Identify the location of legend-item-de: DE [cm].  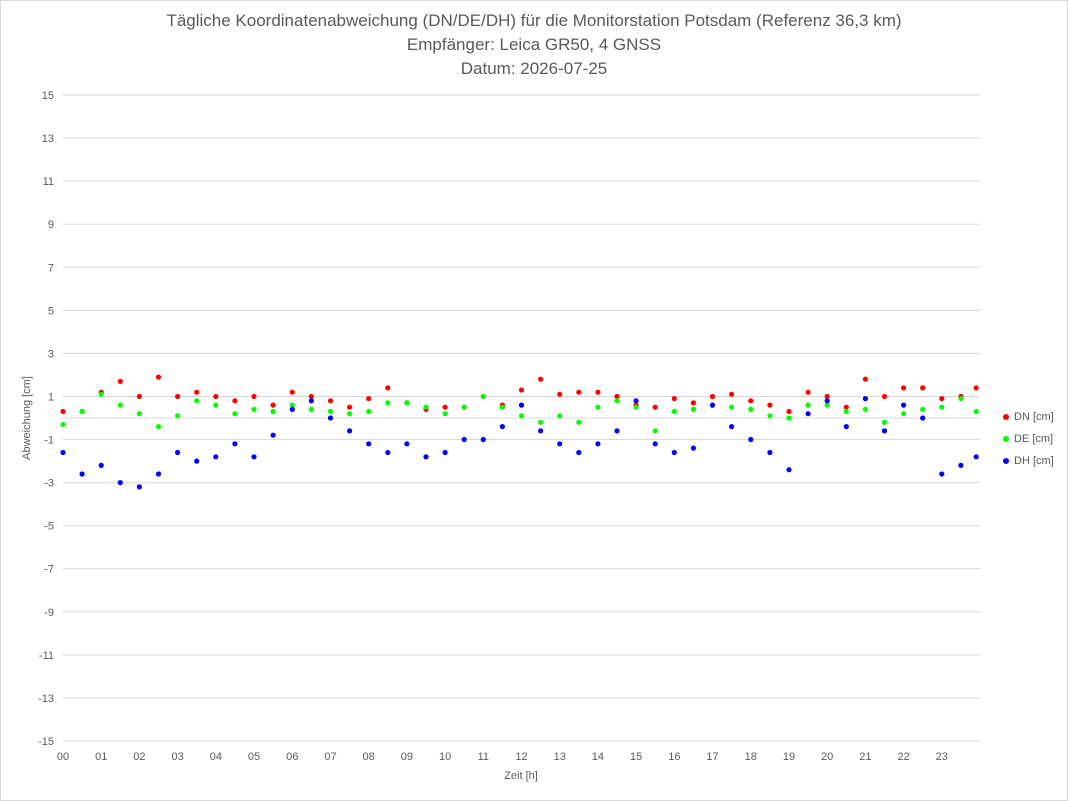
(1033, 444).